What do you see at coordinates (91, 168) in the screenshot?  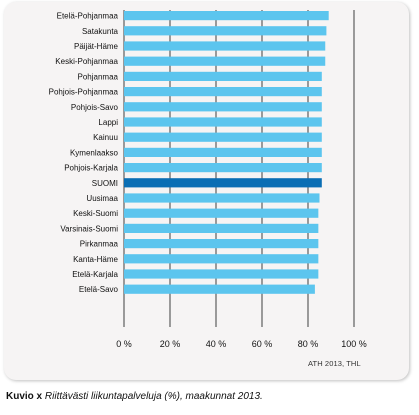 I see `category-label: Pohjois-Karjala` at bounding box center [91, 168].